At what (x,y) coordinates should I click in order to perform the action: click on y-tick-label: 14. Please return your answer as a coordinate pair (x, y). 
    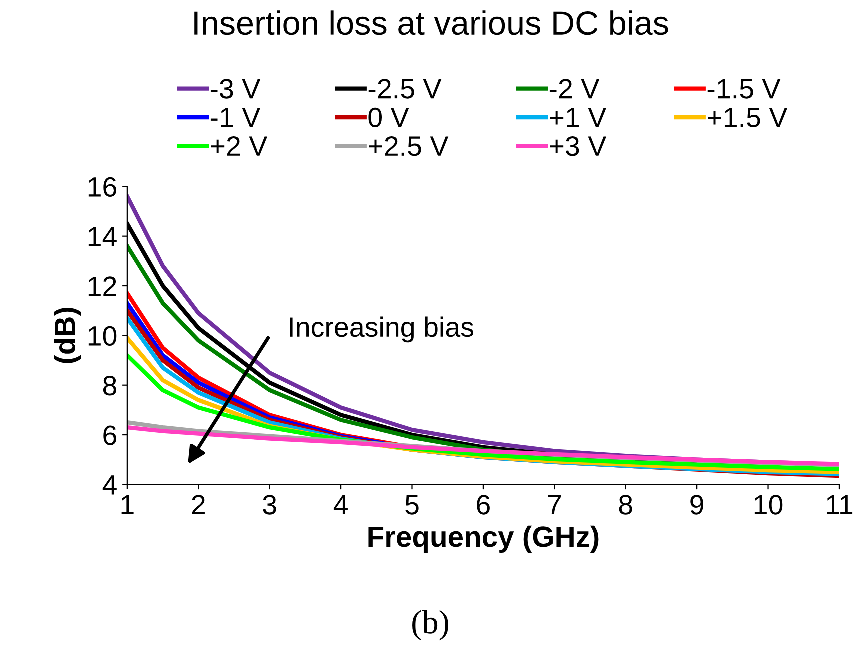
    Looking at the image, I should click on (102, 236).